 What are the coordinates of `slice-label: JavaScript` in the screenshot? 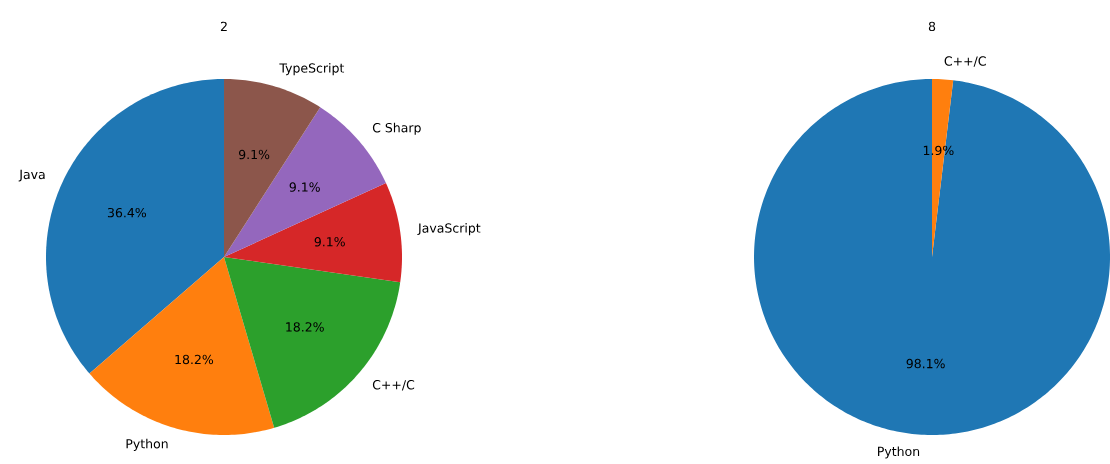 It's located at (449, 229).